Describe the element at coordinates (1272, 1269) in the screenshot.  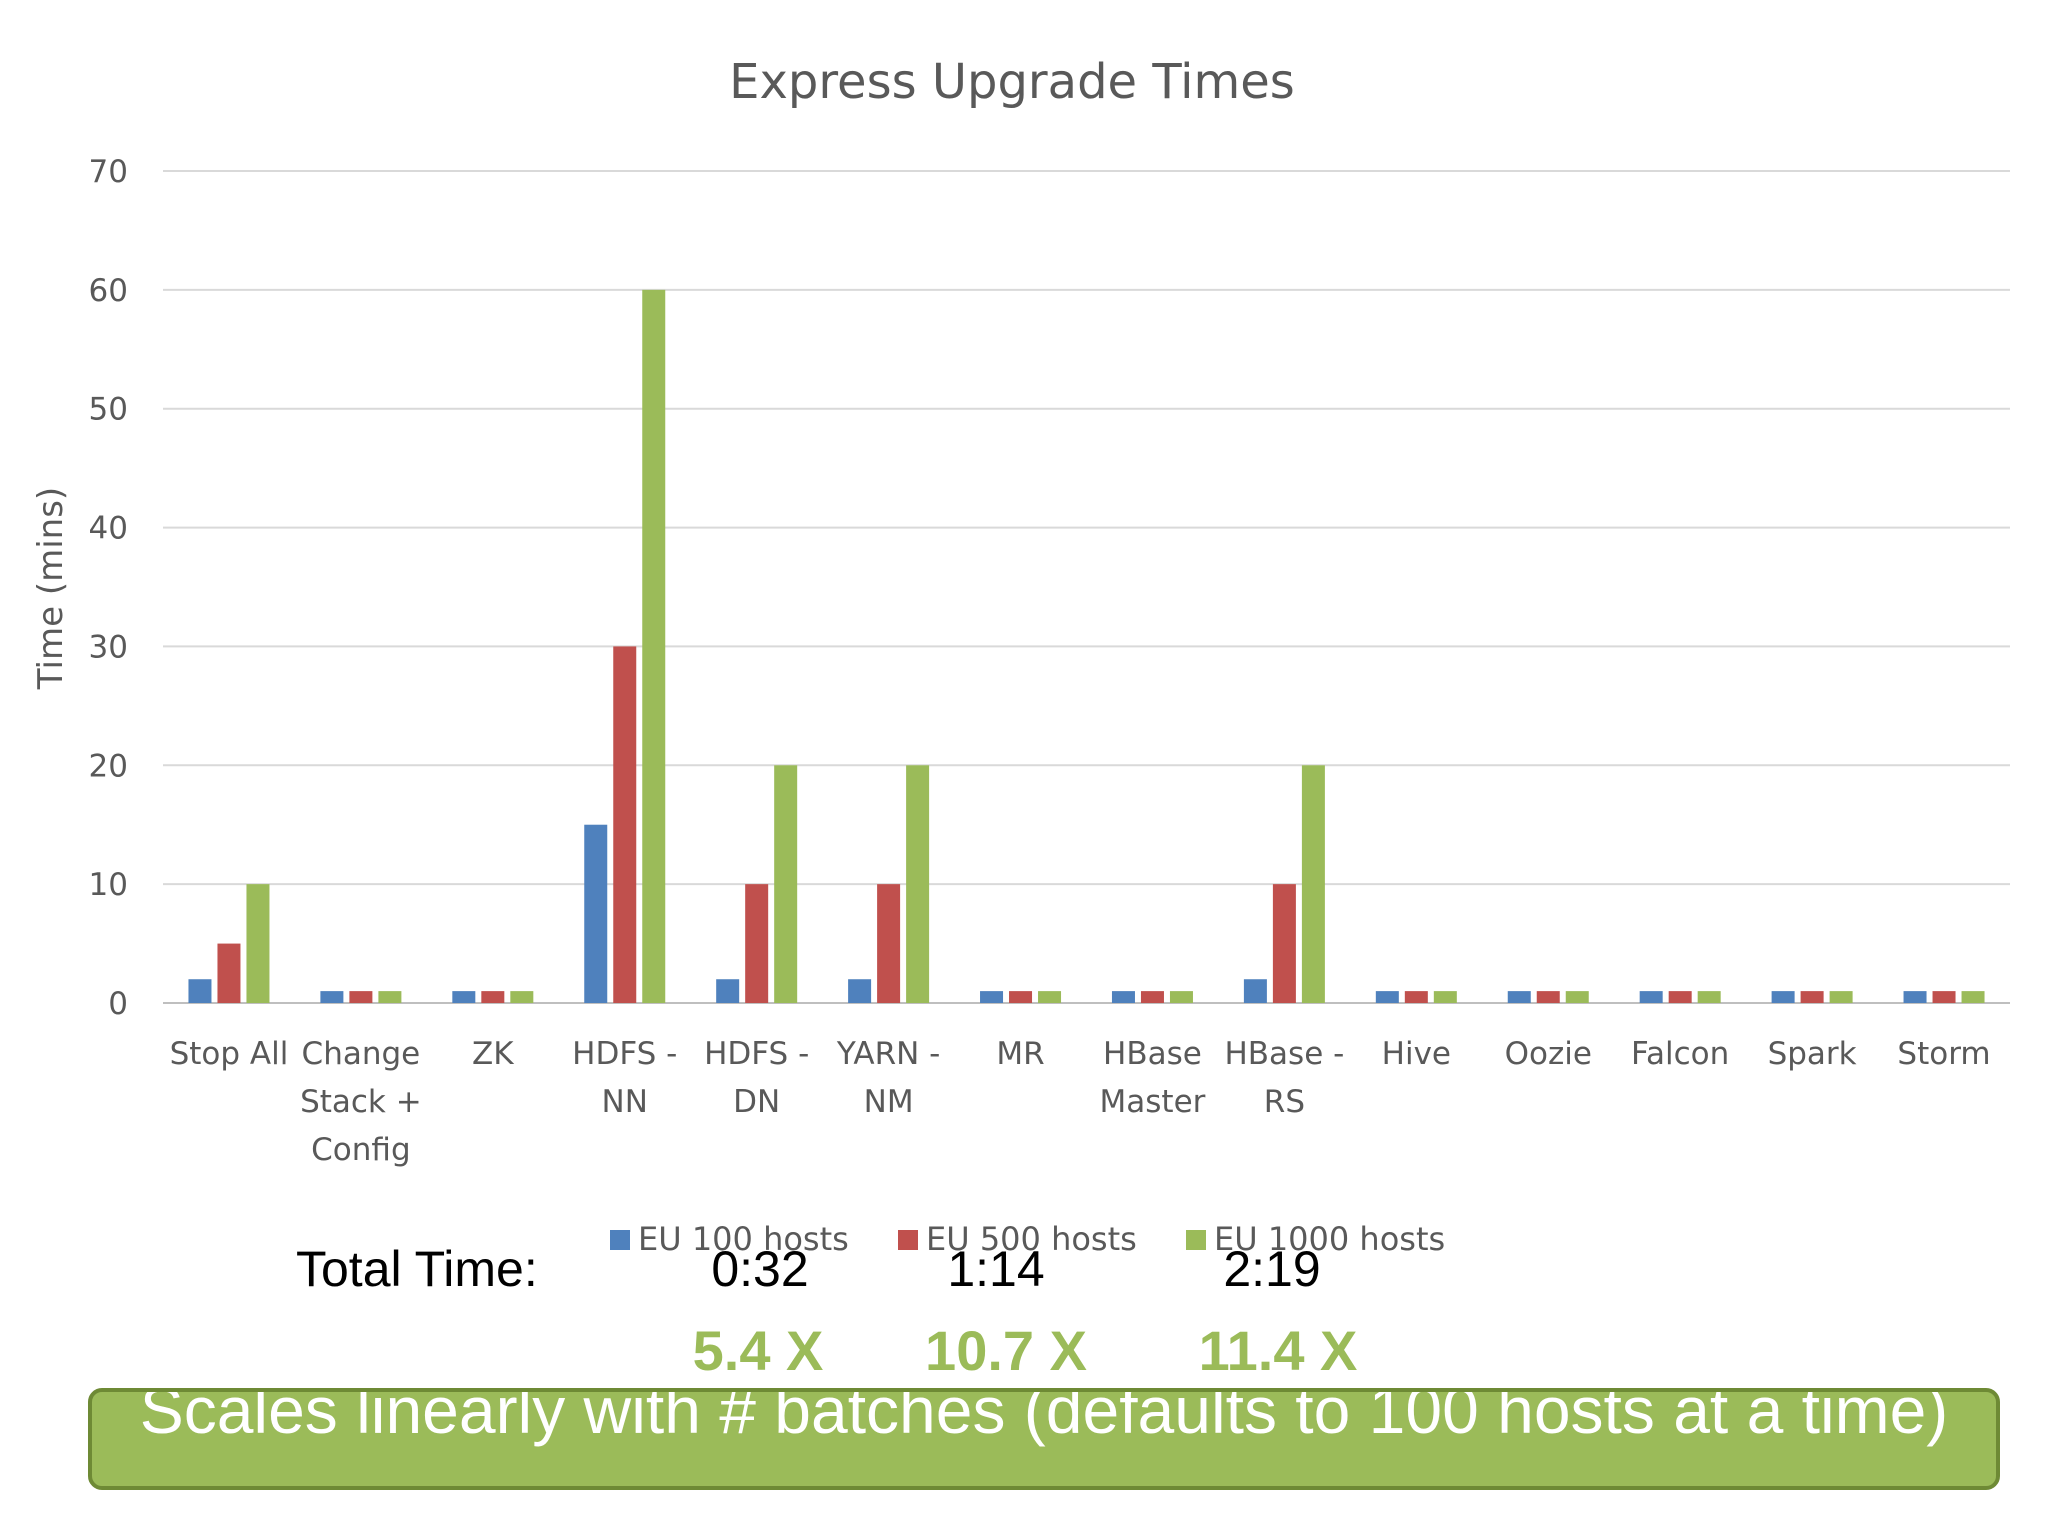
I see `total-time-1000: 2:19` at that location.